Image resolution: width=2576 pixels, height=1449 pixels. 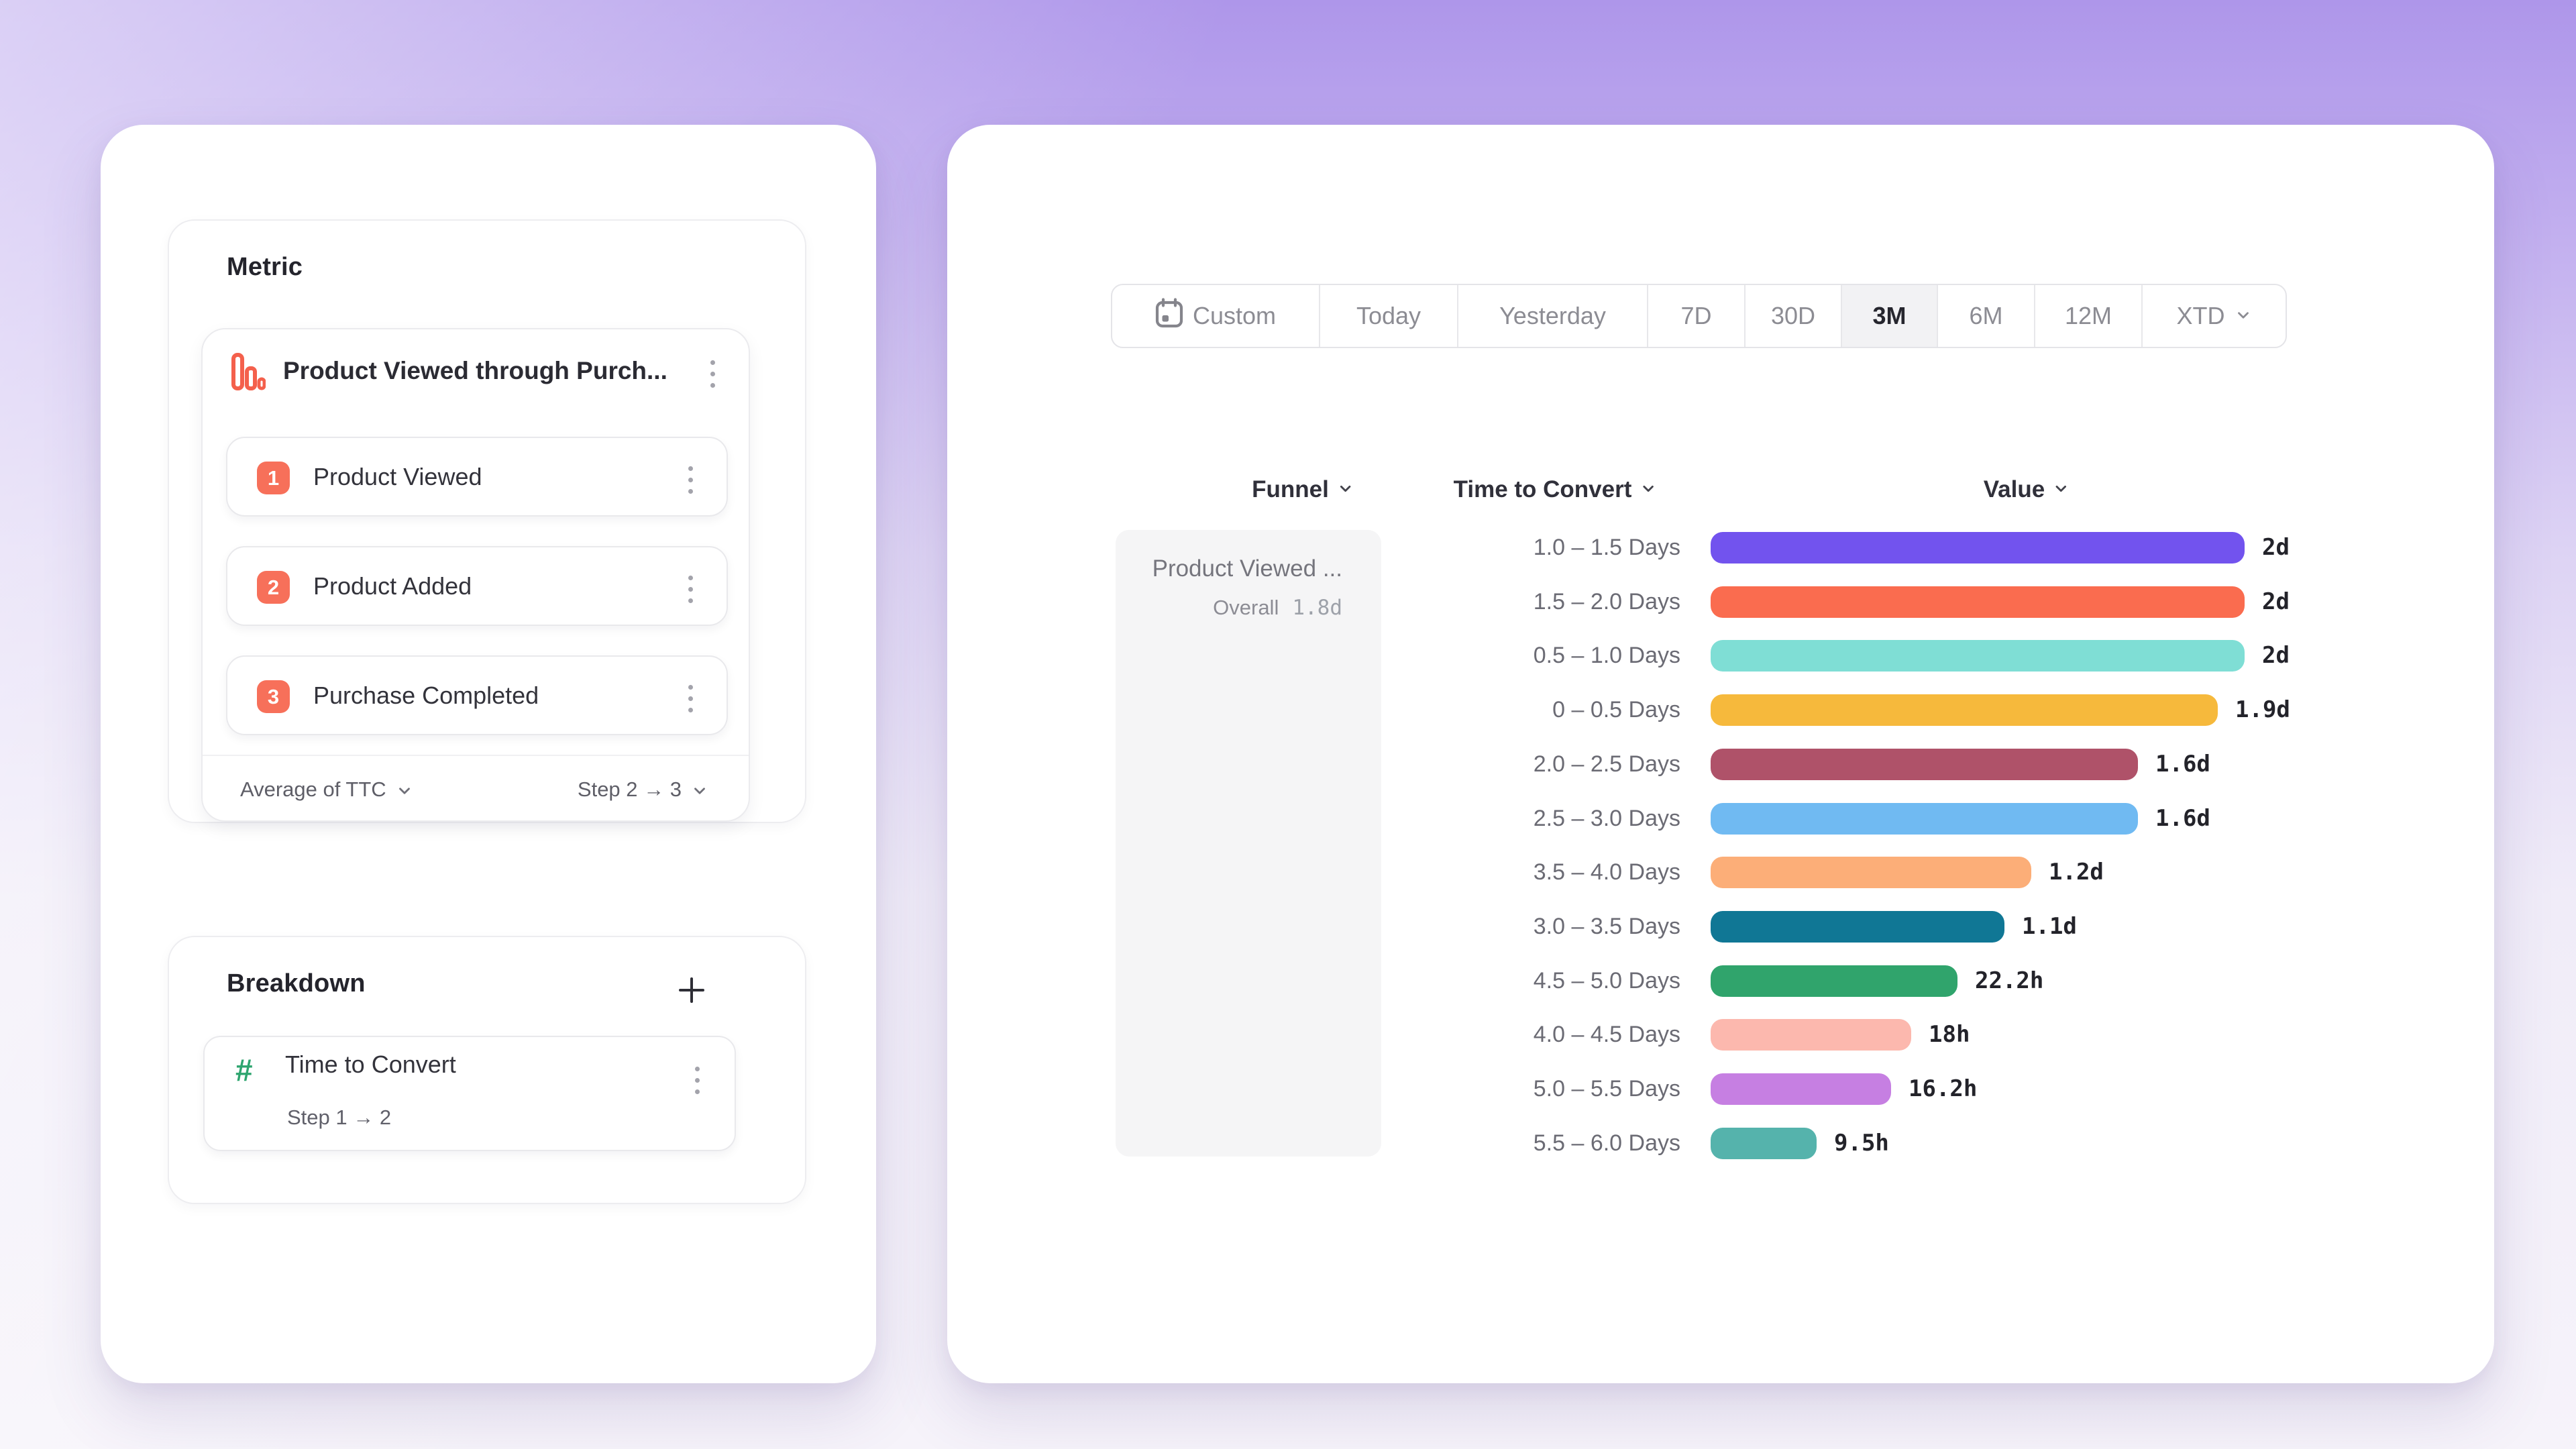 I want to click on column-header-funnel: Funnel, so click(x=1303, y=489).